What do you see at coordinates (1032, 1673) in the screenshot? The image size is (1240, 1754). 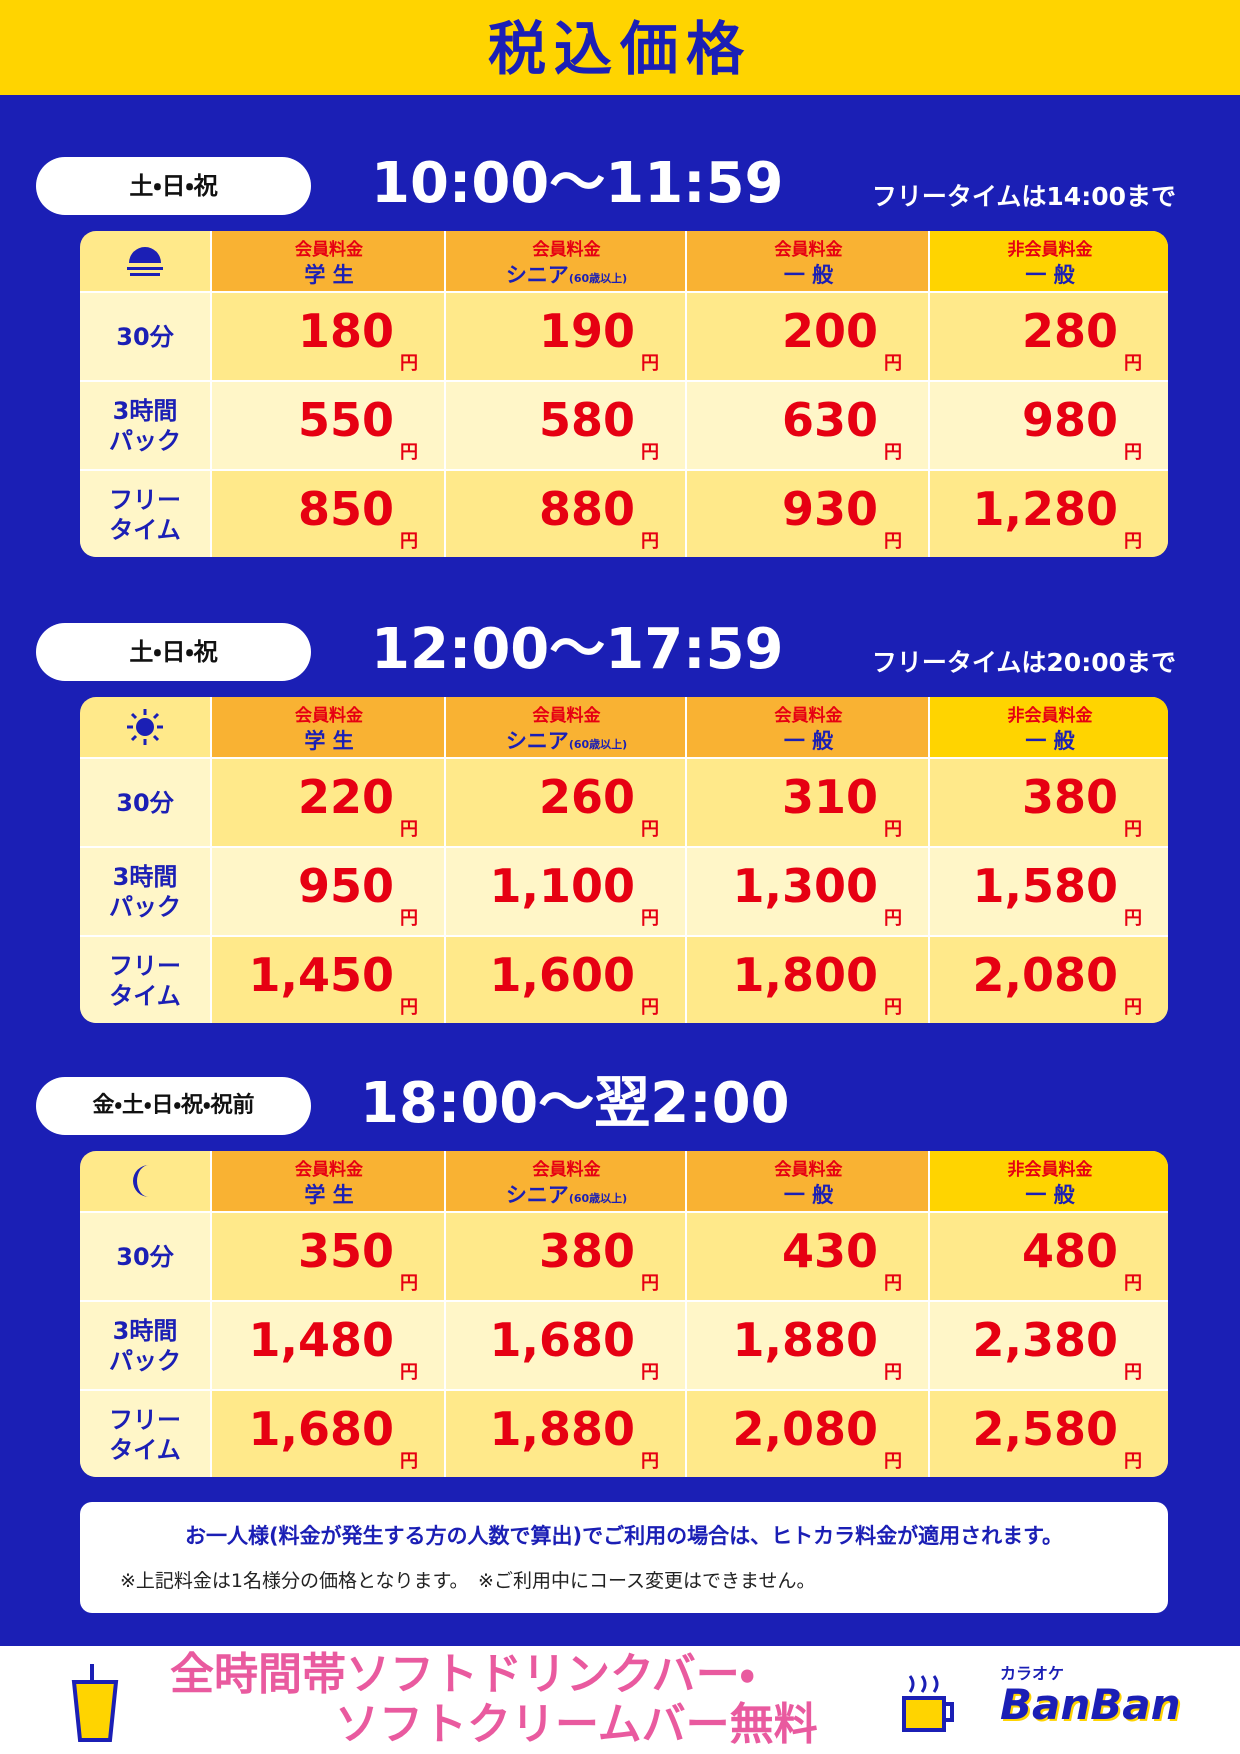 I see `logo-small: カラオケ` at bounding box center [1032, 1673].